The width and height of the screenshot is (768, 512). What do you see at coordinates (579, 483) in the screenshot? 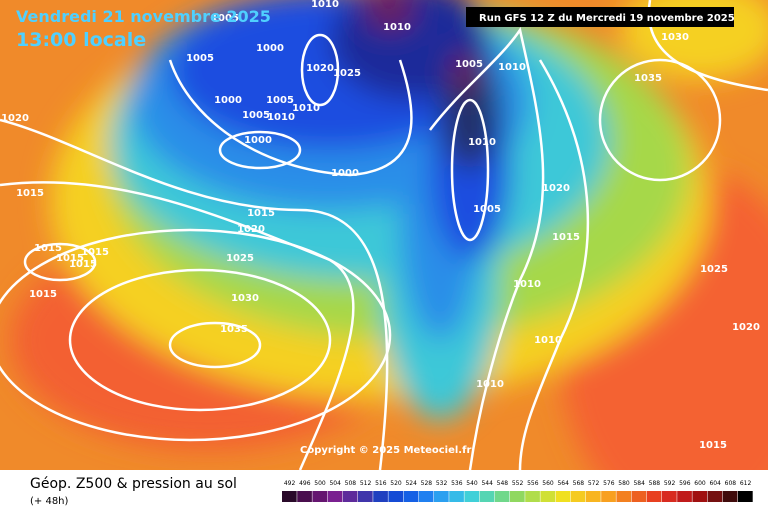
I see `scale-label: 568` at bounding box center [579, 483].